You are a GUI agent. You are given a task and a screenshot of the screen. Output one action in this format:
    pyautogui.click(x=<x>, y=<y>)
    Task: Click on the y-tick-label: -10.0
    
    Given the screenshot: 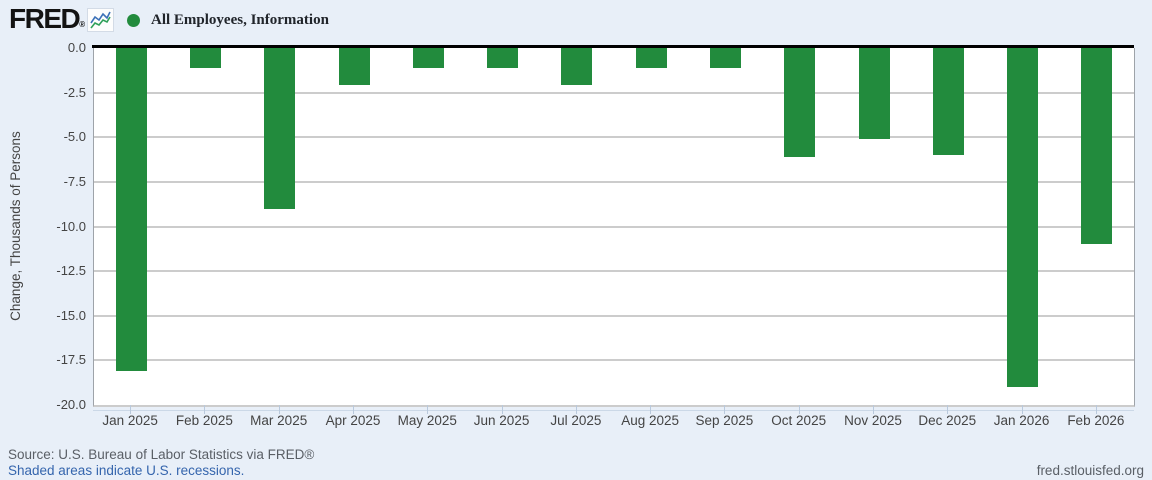 What is the action you would take?
    pyautogui.click(x=71, y=226)
    